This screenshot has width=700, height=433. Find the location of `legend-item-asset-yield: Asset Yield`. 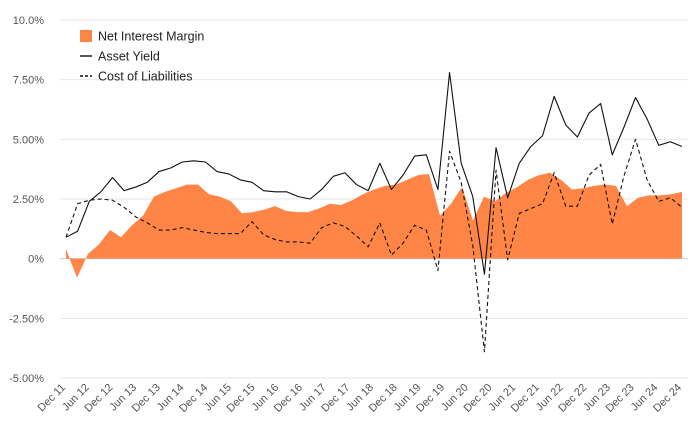

legend-item-asset-yield: Asset Yield is located at coordinates (120, 57).